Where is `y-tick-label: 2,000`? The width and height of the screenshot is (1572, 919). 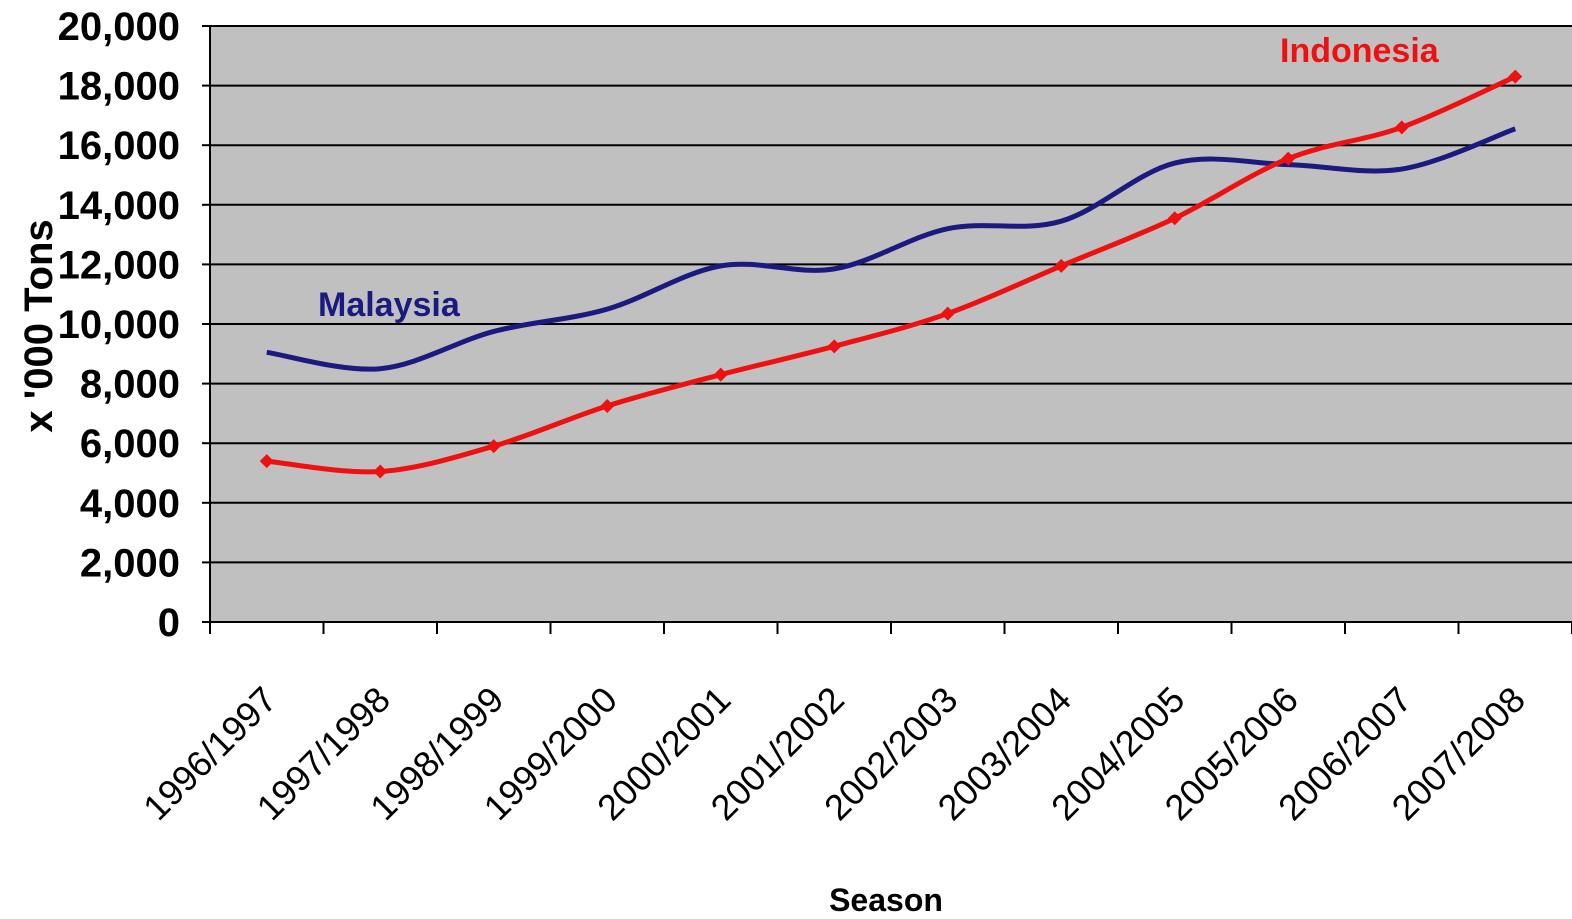 y-tick-label: 2,000 is located at coordinates (130, 563).